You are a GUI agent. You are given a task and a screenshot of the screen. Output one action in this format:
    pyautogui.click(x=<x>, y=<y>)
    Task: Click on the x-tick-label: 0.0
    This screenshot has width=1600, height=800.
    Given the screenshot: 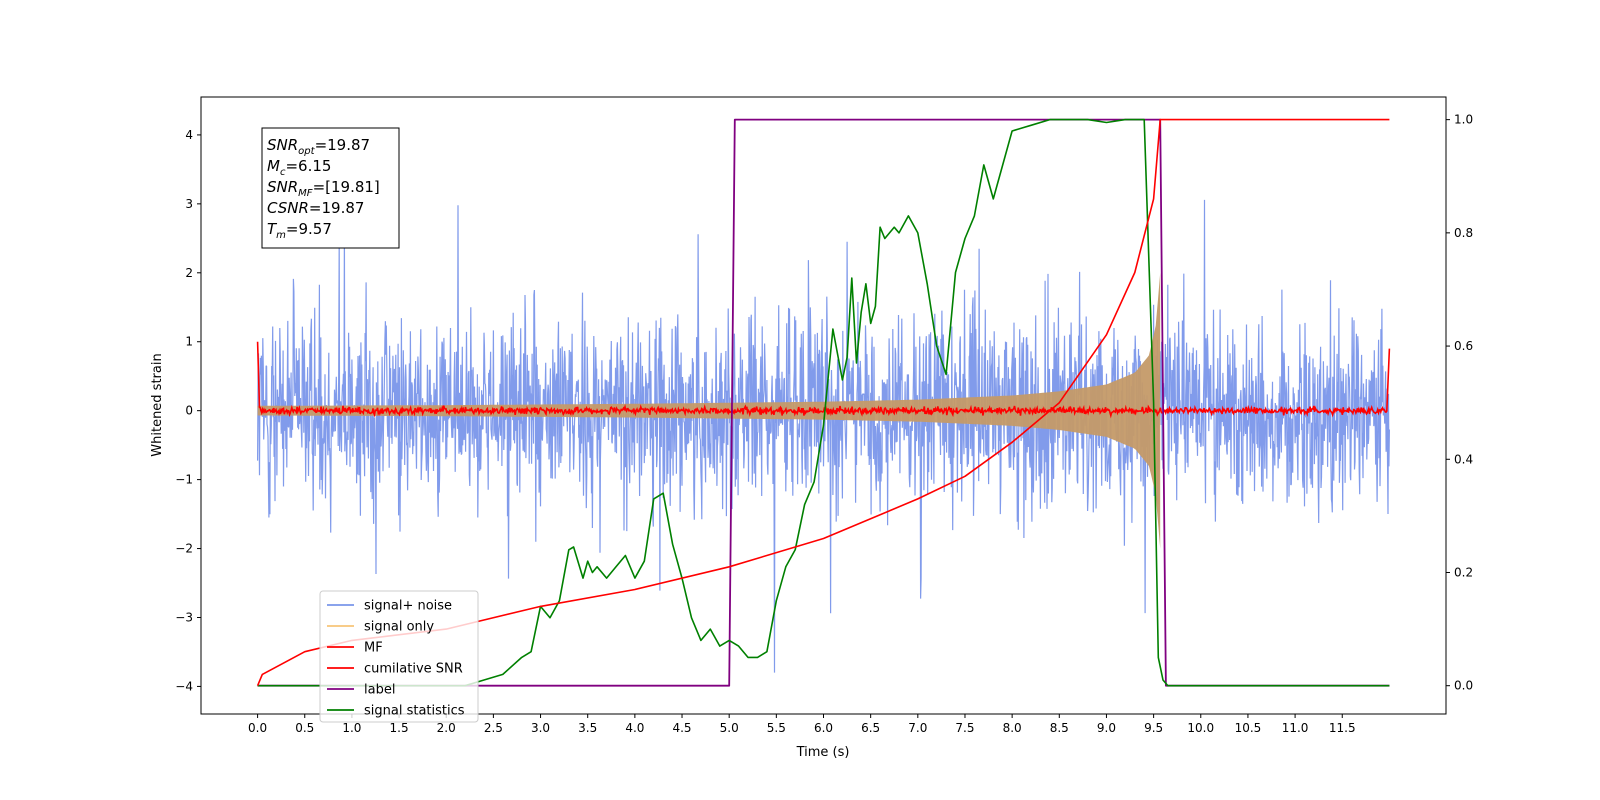 What is the action you would take?
    pyautogui.click(x=257, y=728)
    